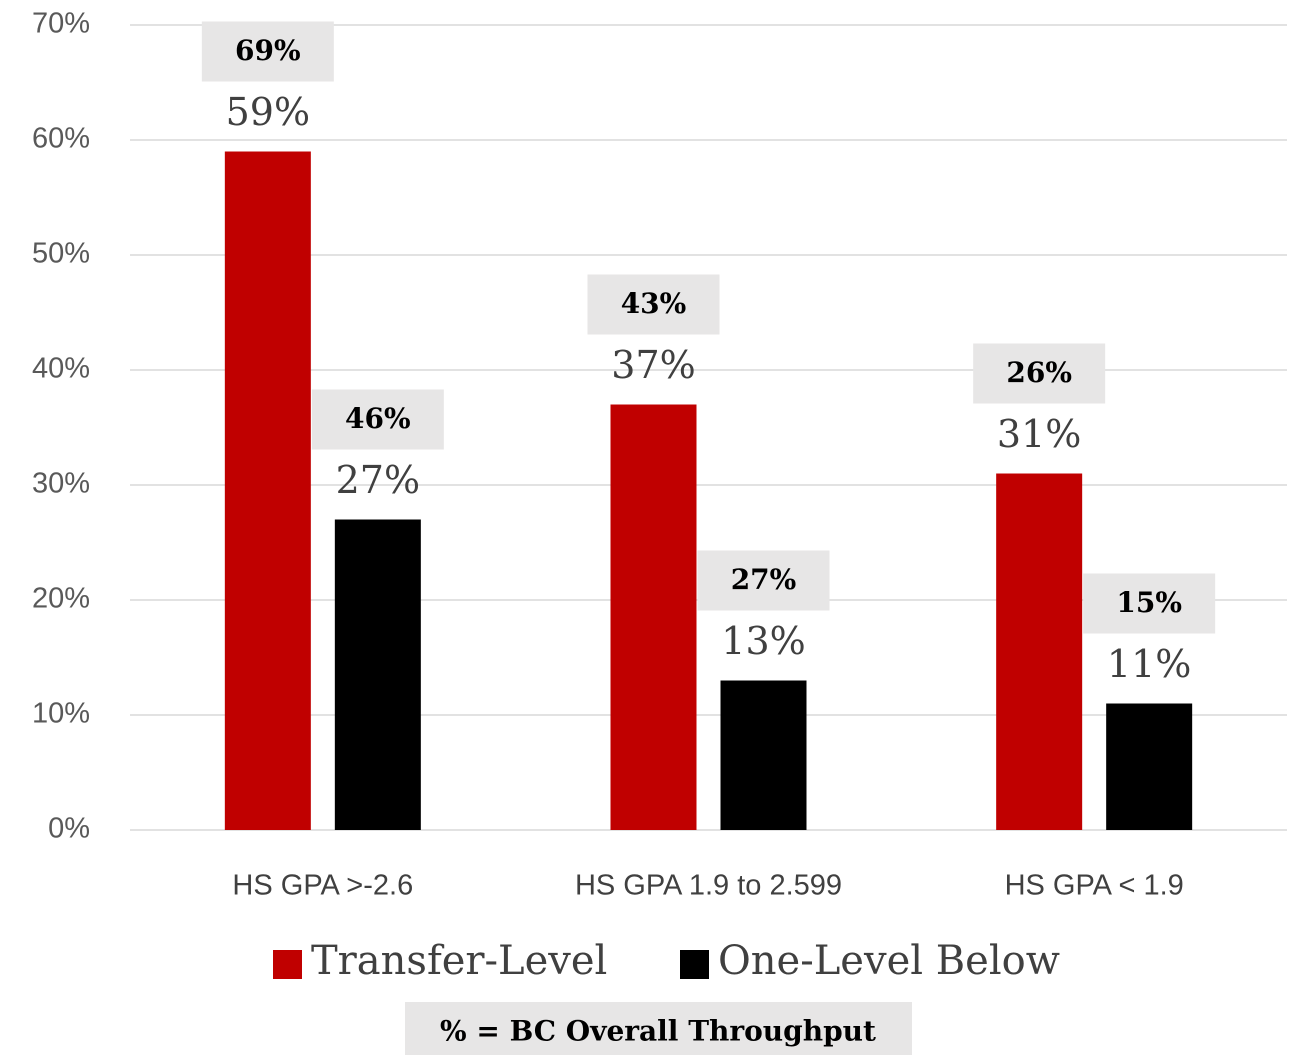 The image size is (1291, 1055). What do you see at coordinates (322, 886) in the screenshot?
I see `x-tick-label: HS GPA >-2.6` at bounding box center [322, 886].